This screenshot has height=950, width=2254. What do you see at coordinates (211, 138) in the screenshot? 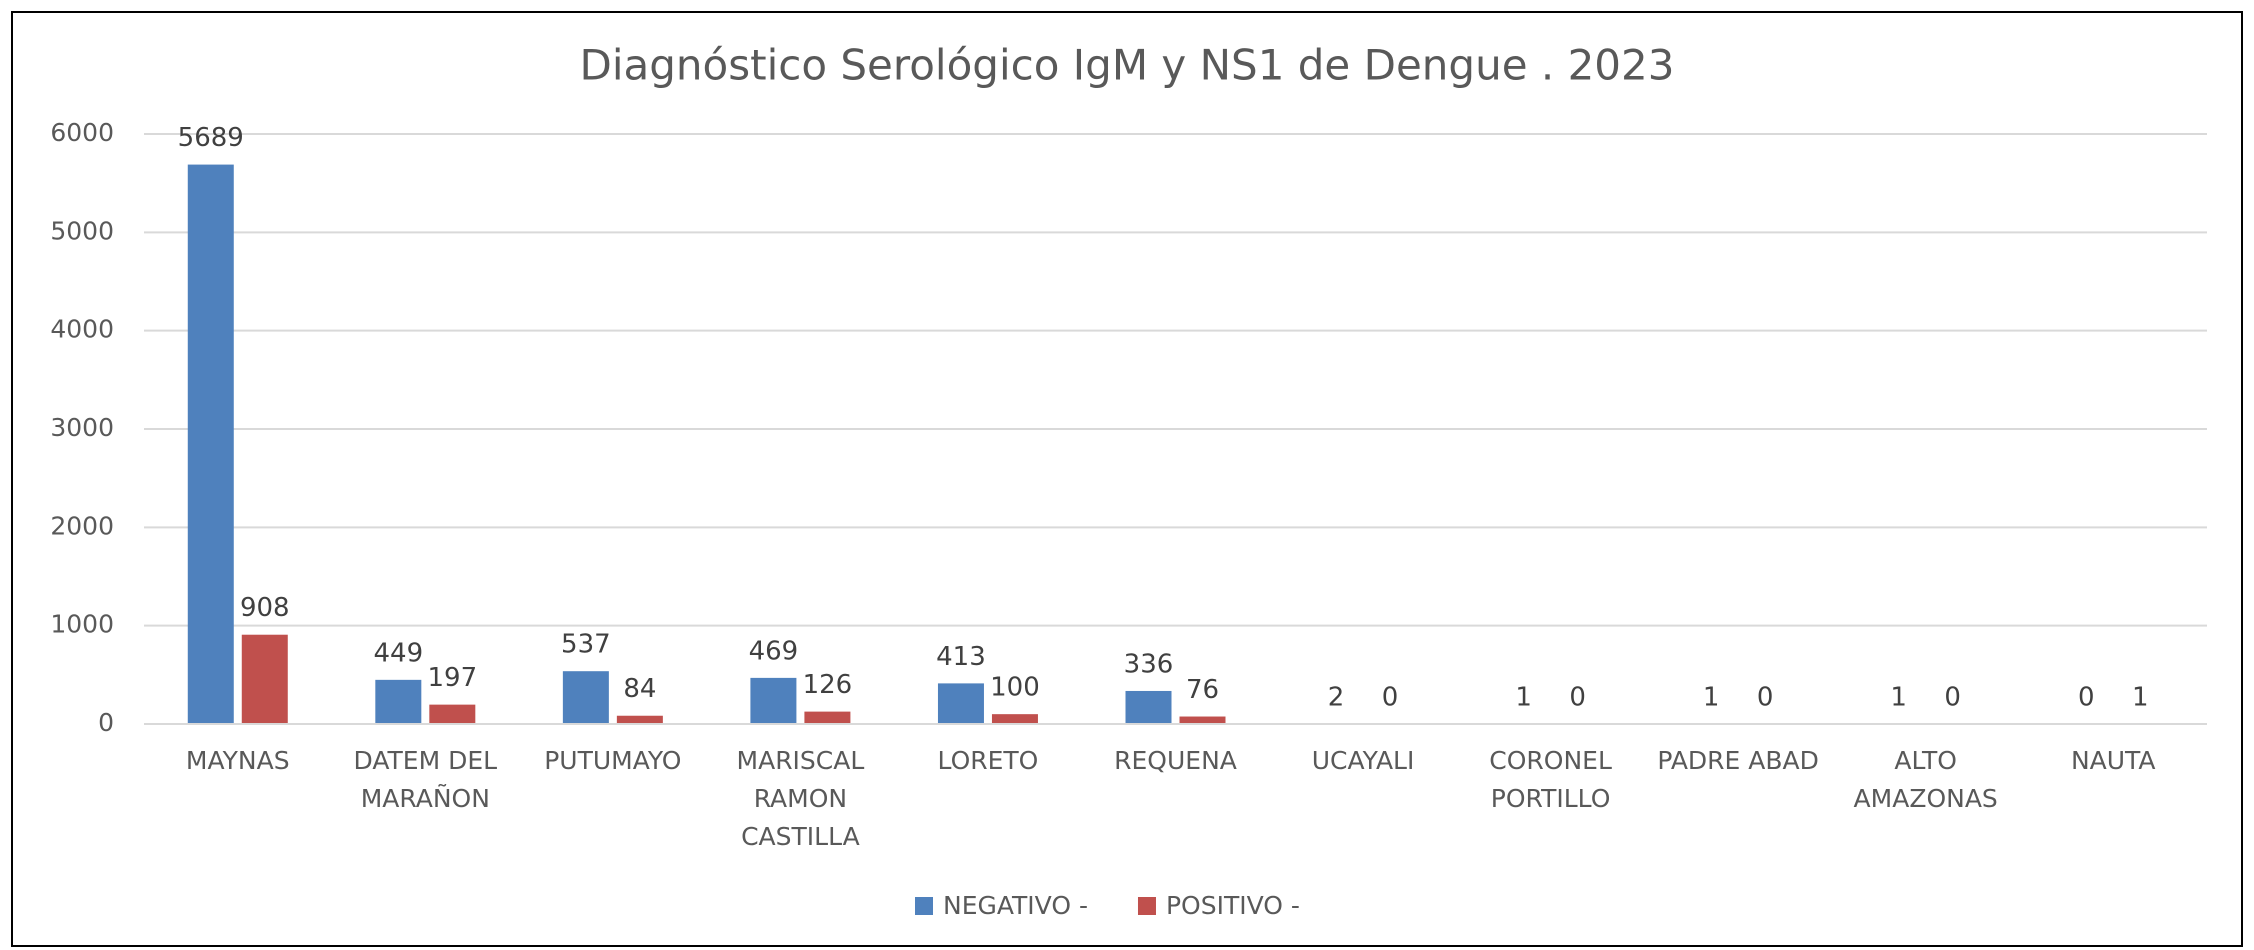
I see `data-label: 5689` at bounding box center [211, 138].